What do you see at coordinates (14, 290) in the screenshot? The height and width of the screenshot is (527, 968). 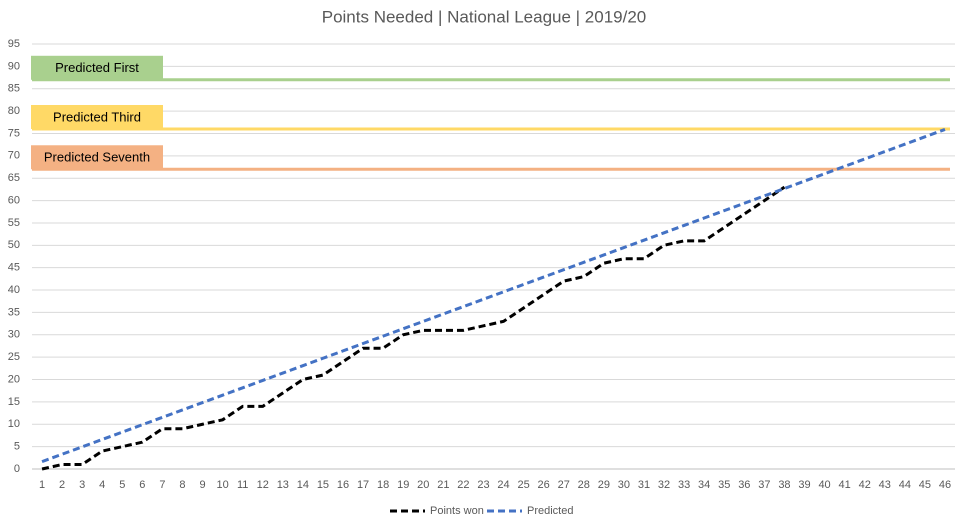 I see `y-tick-label: 40` at bounding box center [14, 290].